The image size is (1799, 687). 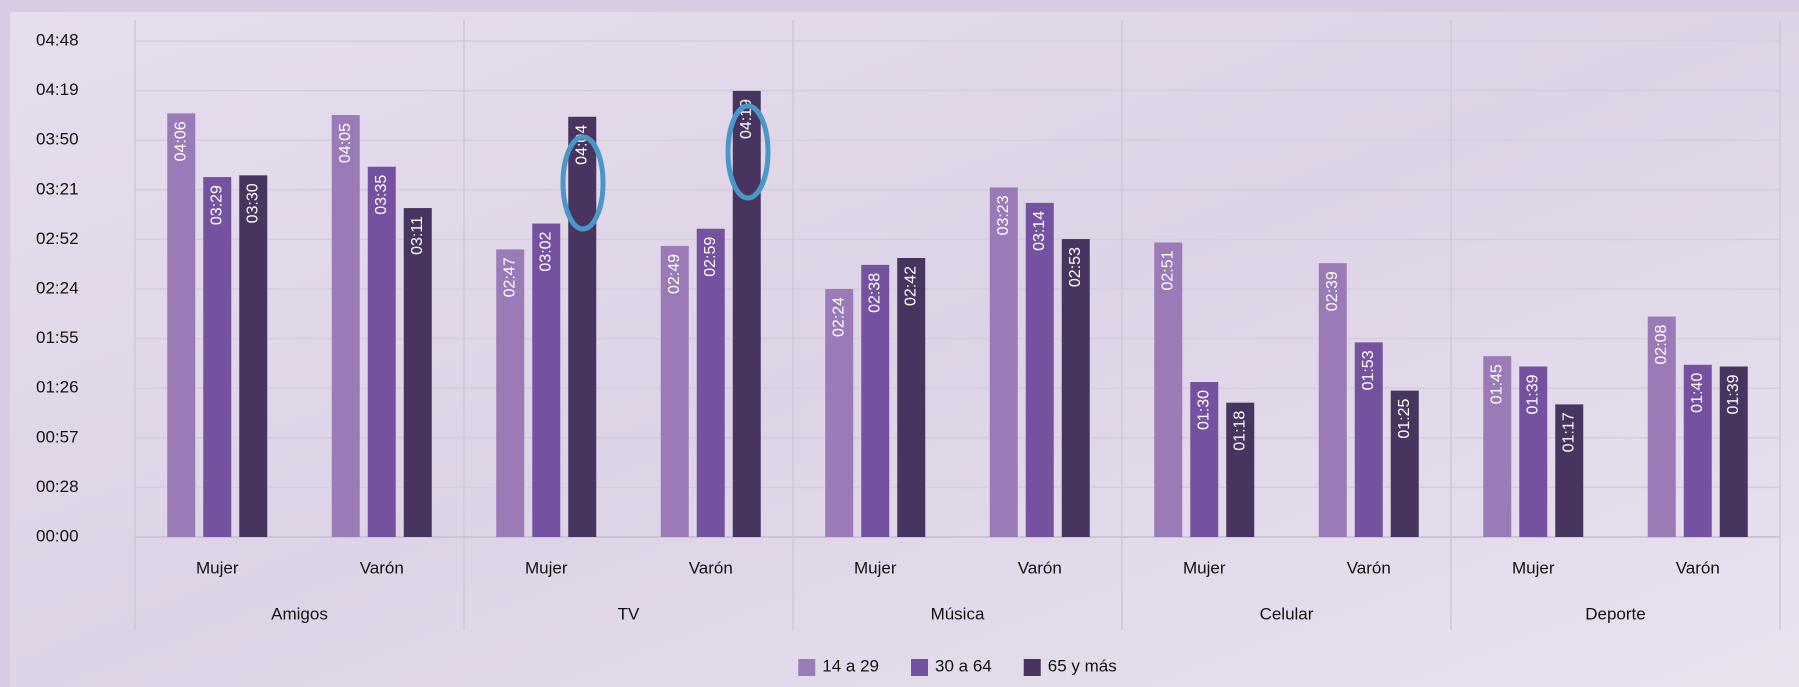 I want to click on group-label: Música, so click(x=958, y=613).